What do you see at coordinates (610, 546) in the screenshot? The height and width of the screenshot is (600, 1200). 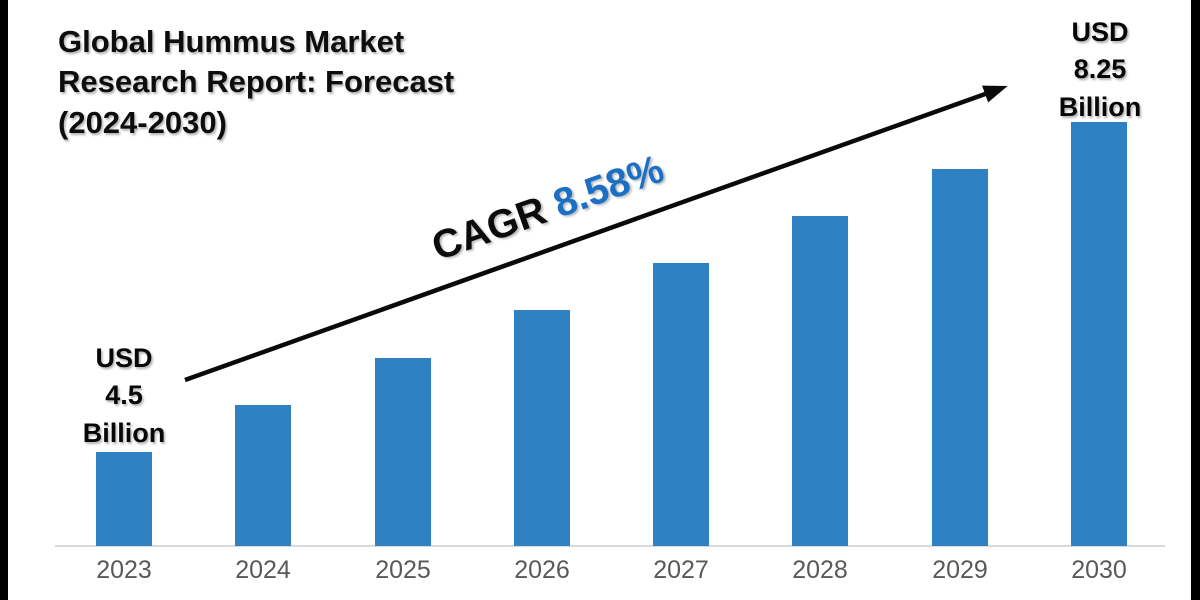 I see `x-axis-line` at bounding box center [610, 546].